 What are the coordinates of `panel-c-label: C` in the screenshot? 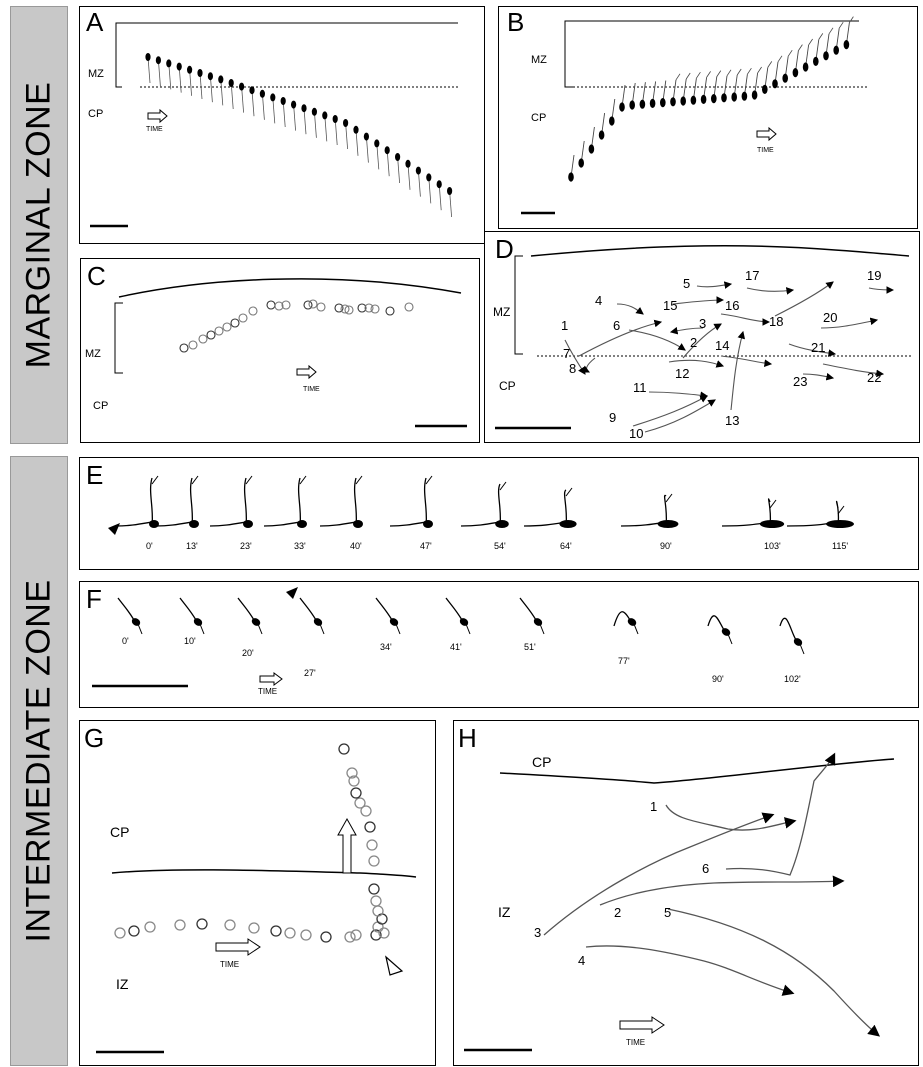 It's located at (96, 276).